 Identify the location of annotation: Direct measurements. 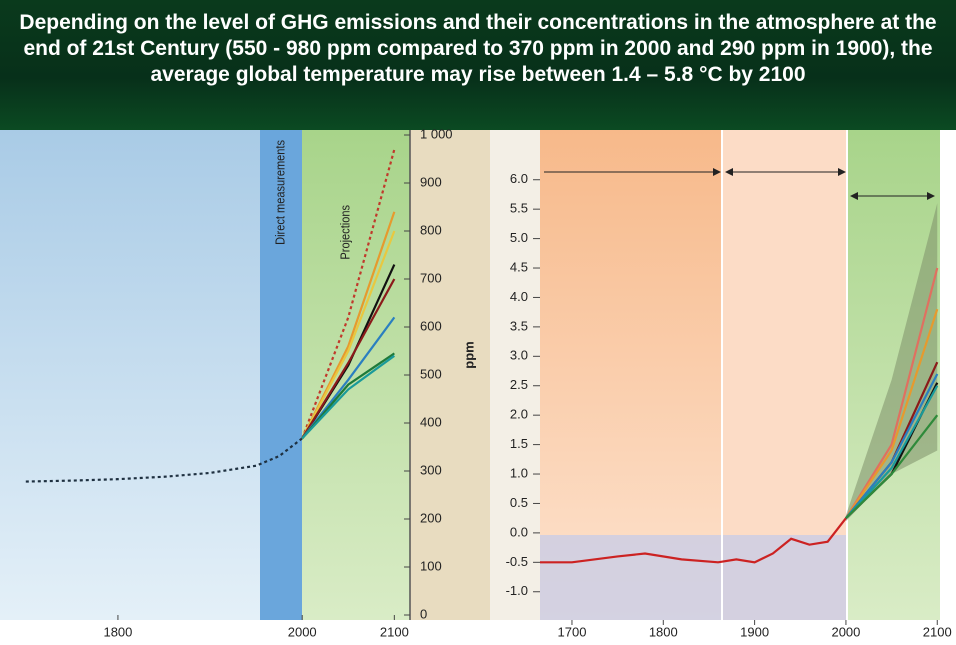
(280, 192).